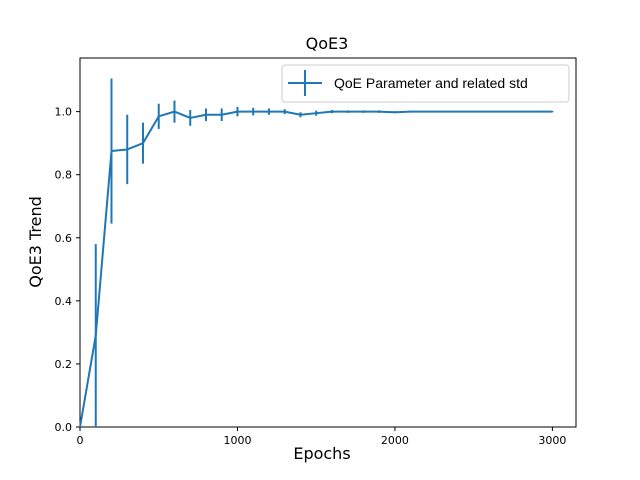  I want to click on y-tick-label: 0.2, so click(64, 364).